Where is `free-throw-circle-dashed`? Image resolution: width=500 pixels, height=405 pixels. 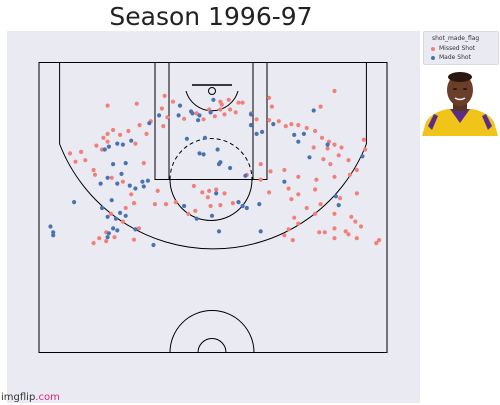 free-throw-circle-dashed is located at coordinates (211, 159).